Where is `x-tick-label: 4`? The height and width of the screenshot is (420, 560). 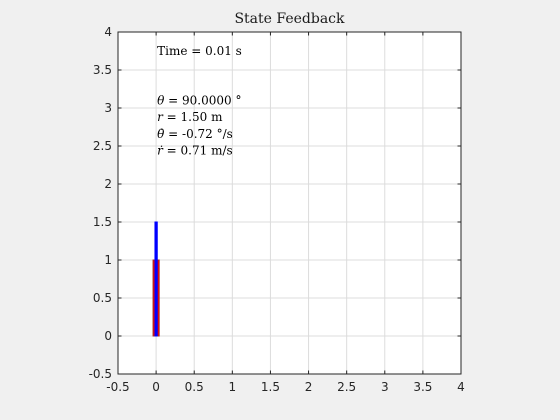 x-tick-label: 4 is located at coordinates (461, 387).